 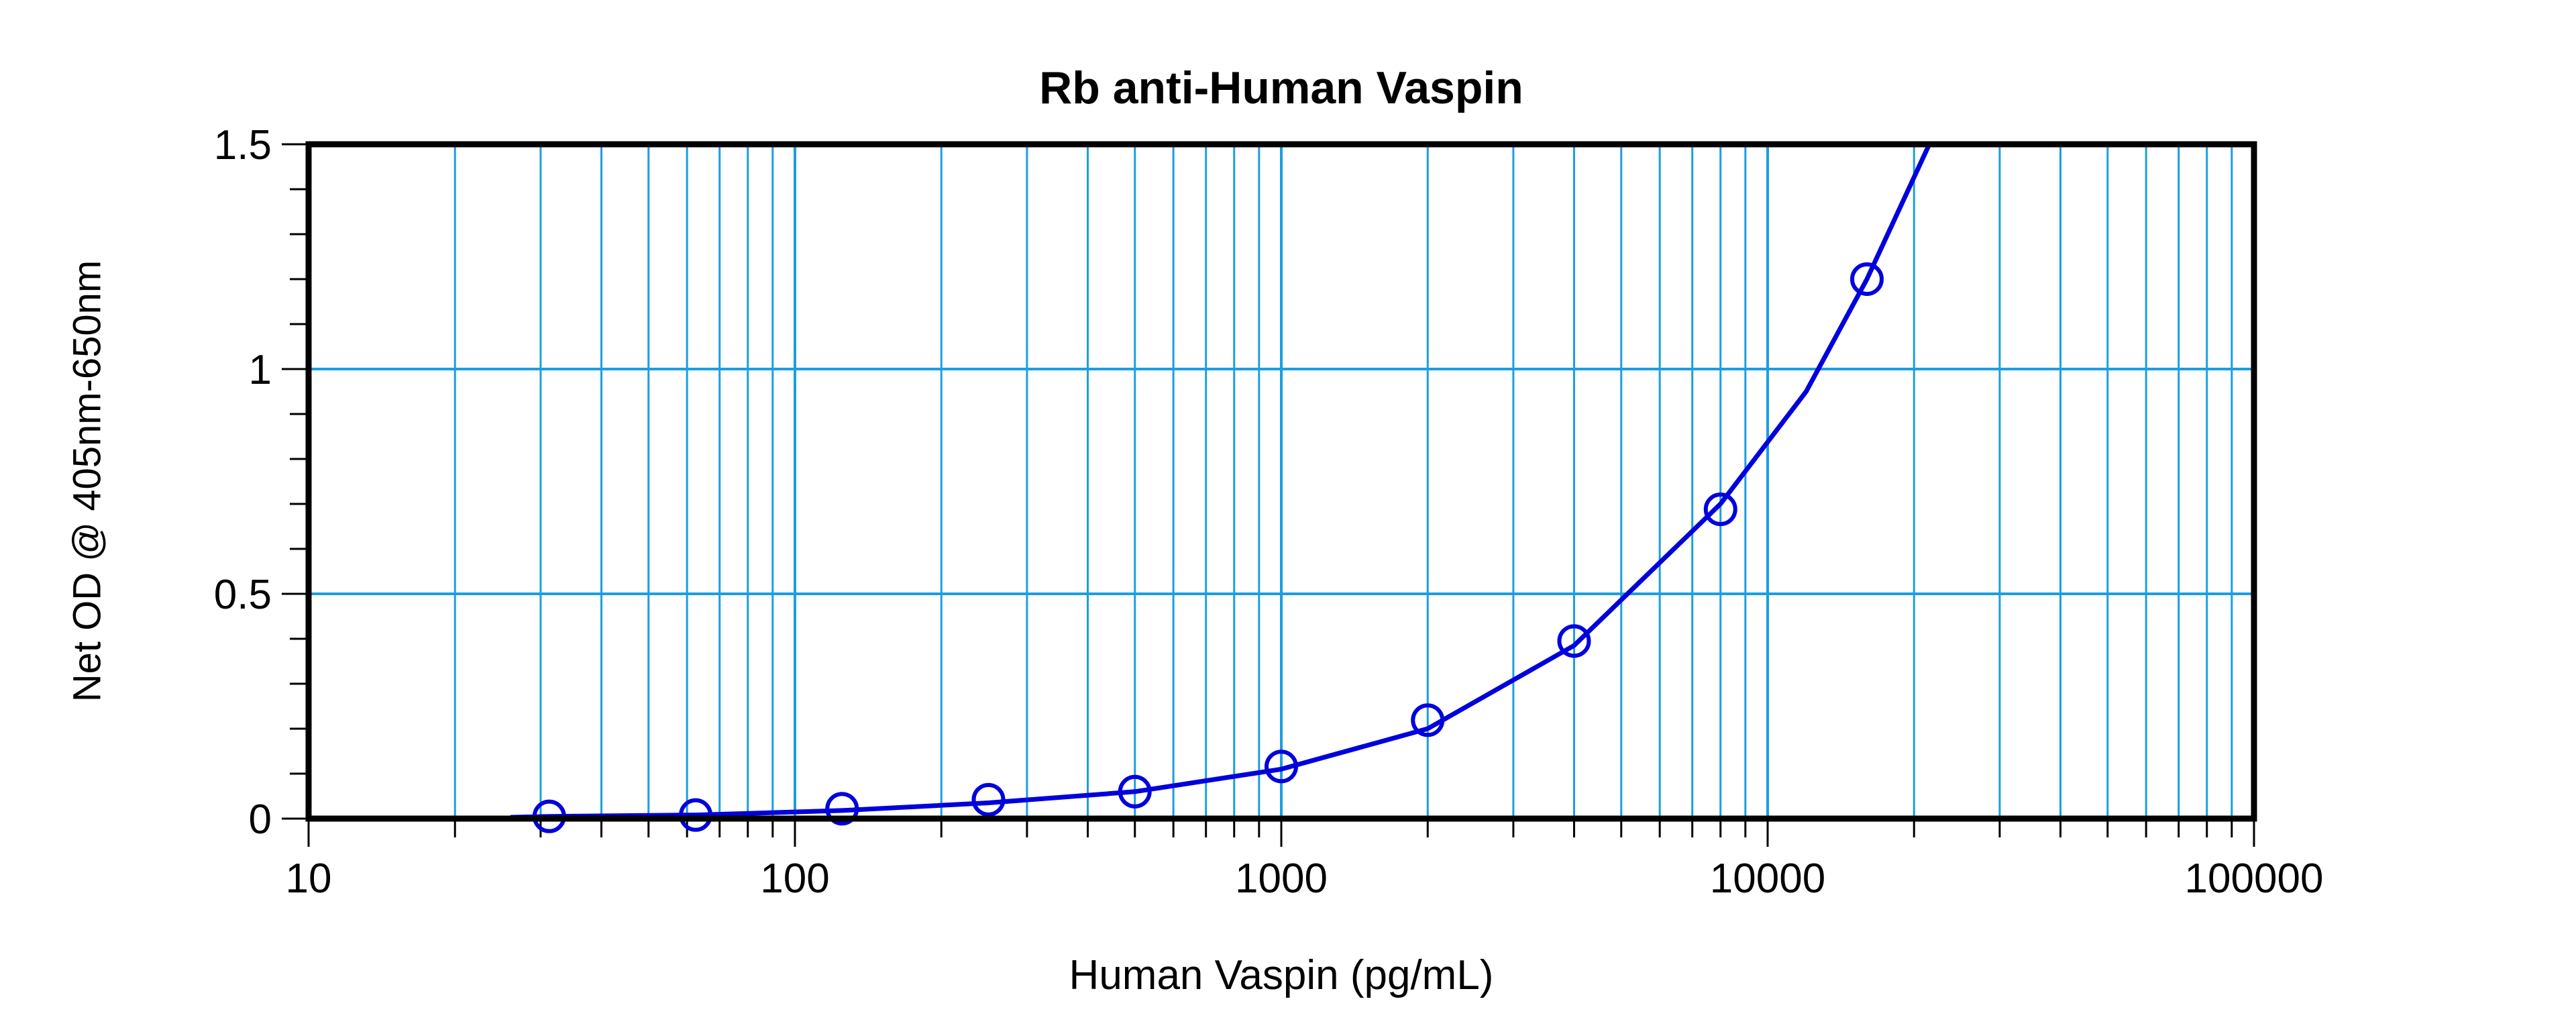 What do you see at coordinates (1281, 975) in the screenshot?
I see `x-axis-label: Human Vaspin (pg/mL)` at bounding box center [1281, 975].